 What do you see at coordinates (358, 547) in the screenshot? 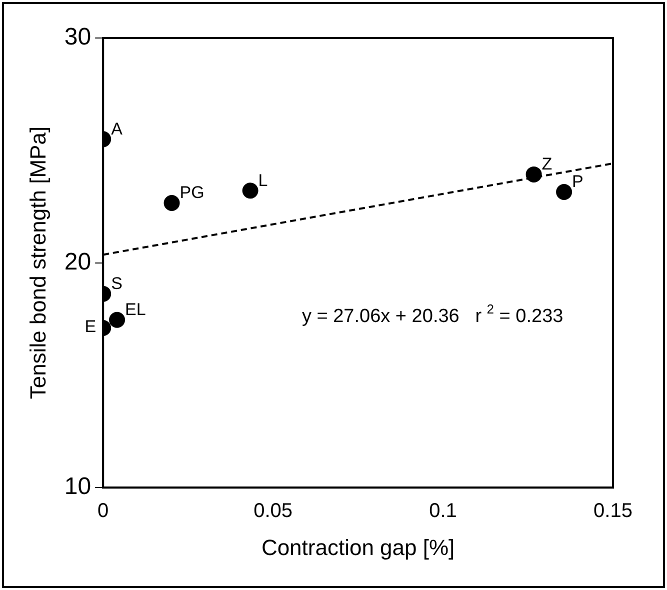
I see `x-axis-title: Contraction gap [%]` at bounding box center [358, 547].